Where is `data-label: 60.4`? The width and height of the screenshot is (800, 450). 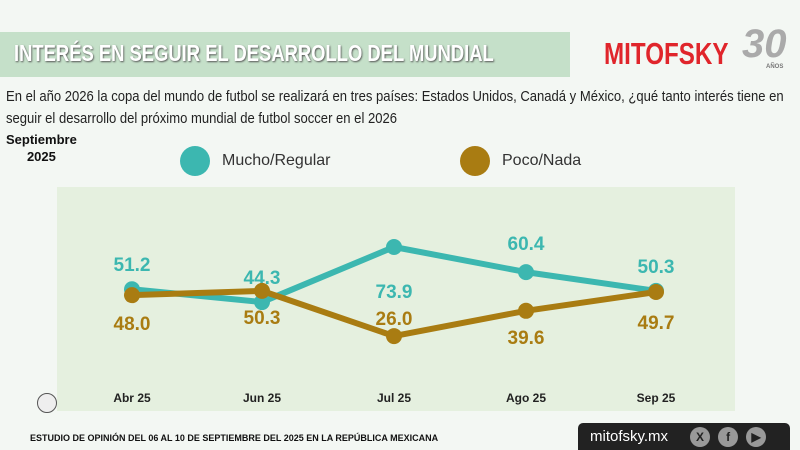
data-label: 60.4 is located at coordinates (526, 244).